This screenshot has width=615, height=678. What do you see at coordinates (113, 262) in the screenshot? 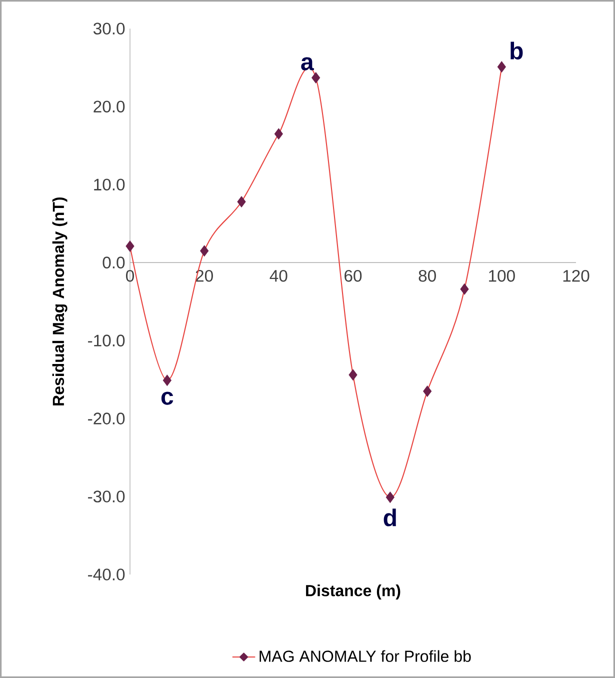
I see `y-tick-label: 0.0` at bounding box center [113, 262].